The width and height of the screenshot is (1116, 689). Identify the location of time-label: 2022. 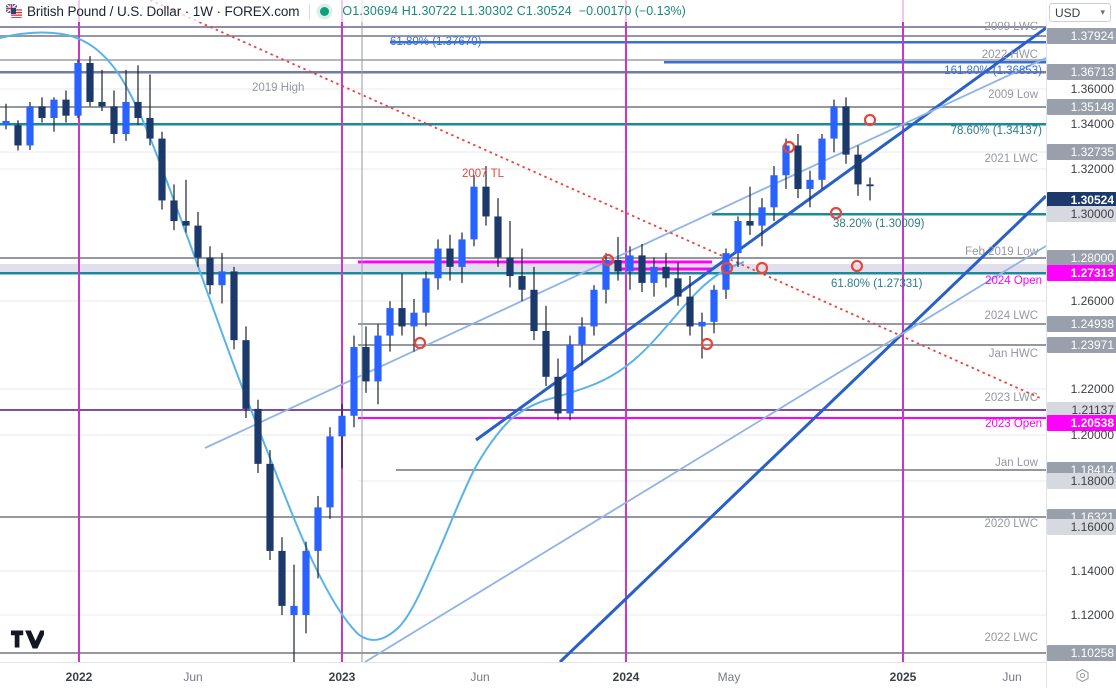
(79, 677).